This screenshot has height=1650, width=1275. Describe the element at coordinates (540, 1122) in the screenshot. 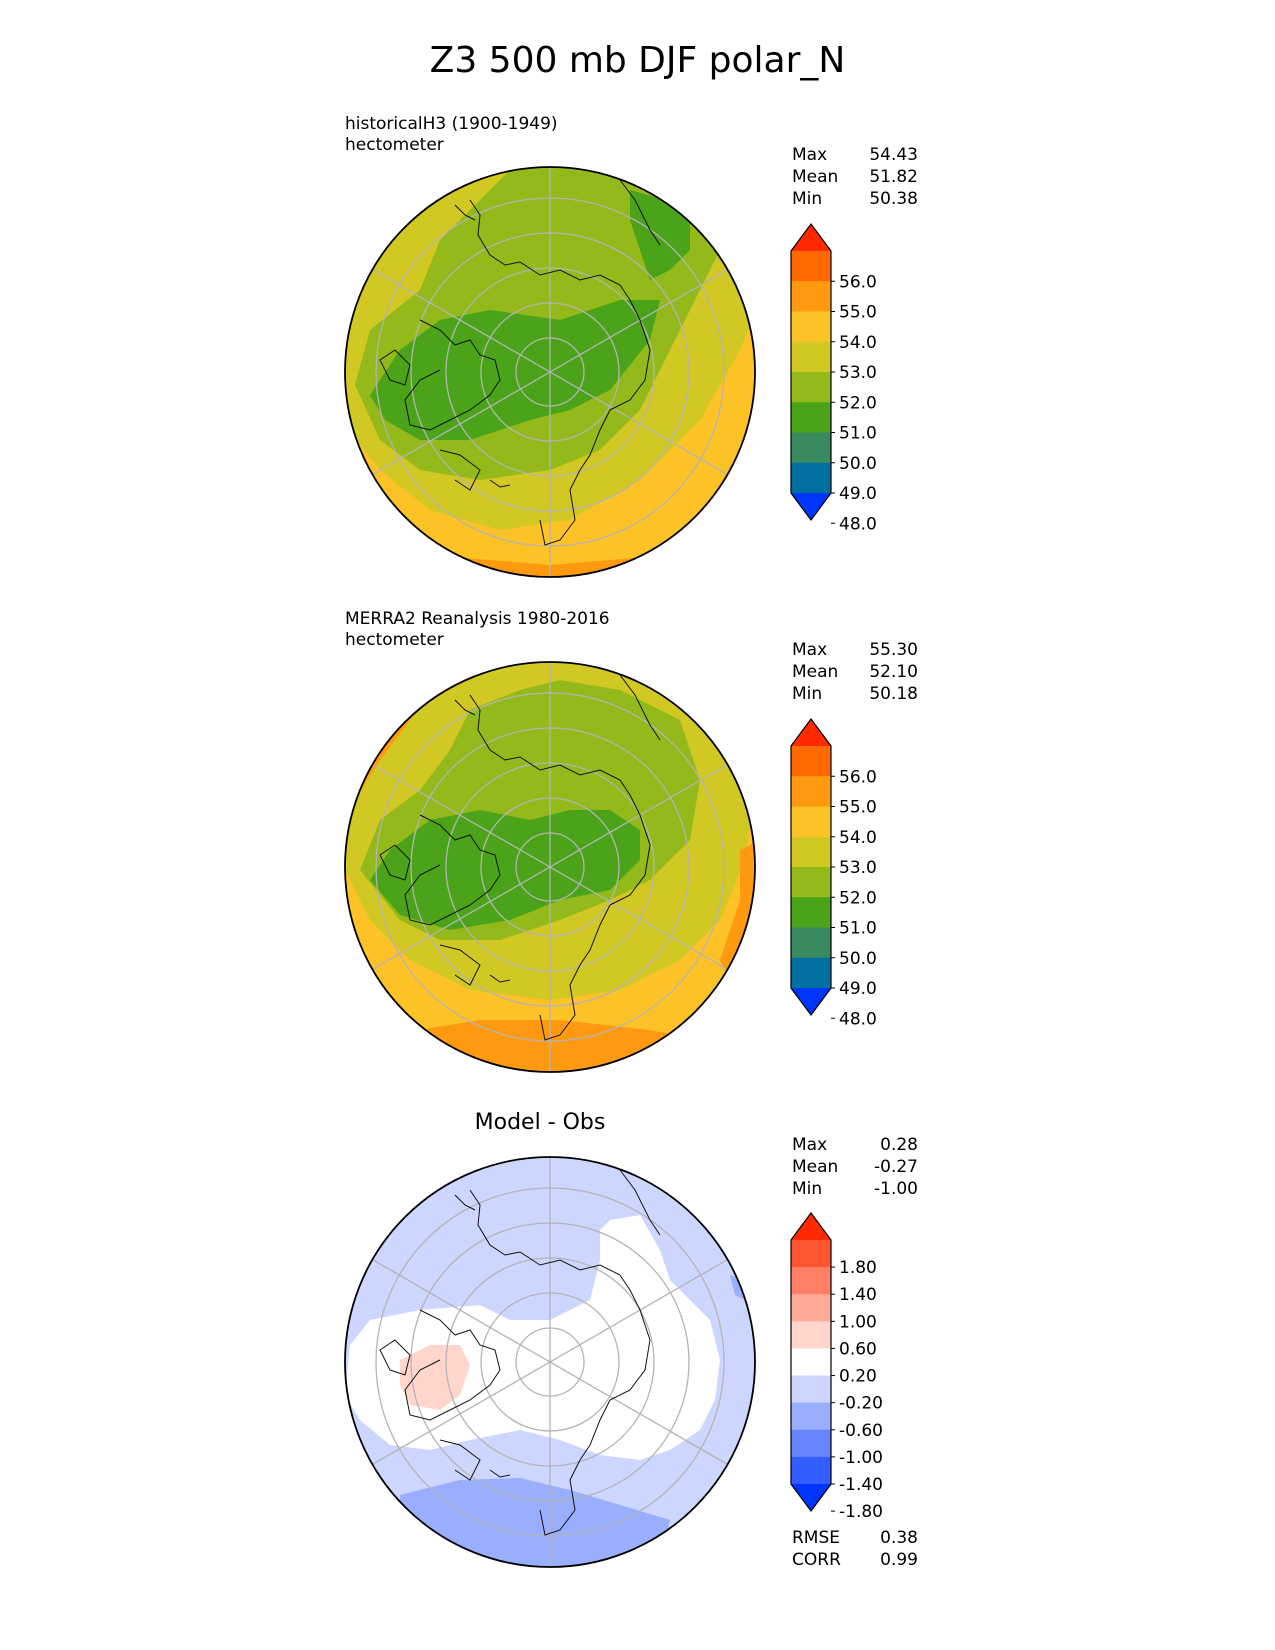

I see `diff-panel-title: Model - Obs` at that location.